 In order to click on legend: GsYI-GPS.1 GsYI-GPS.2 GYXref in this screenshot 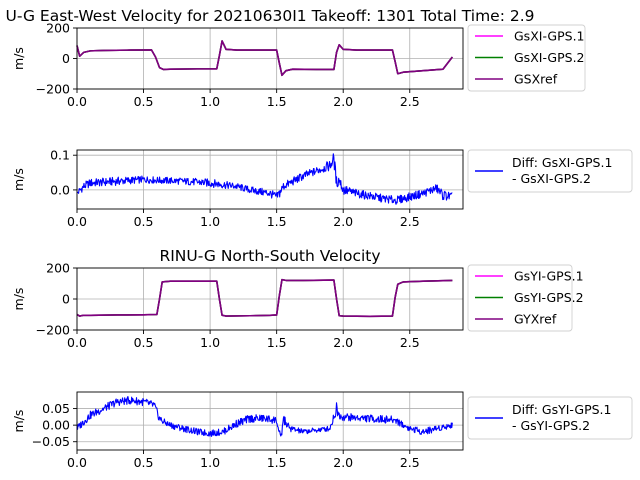, I will do `click(525, 298)`.